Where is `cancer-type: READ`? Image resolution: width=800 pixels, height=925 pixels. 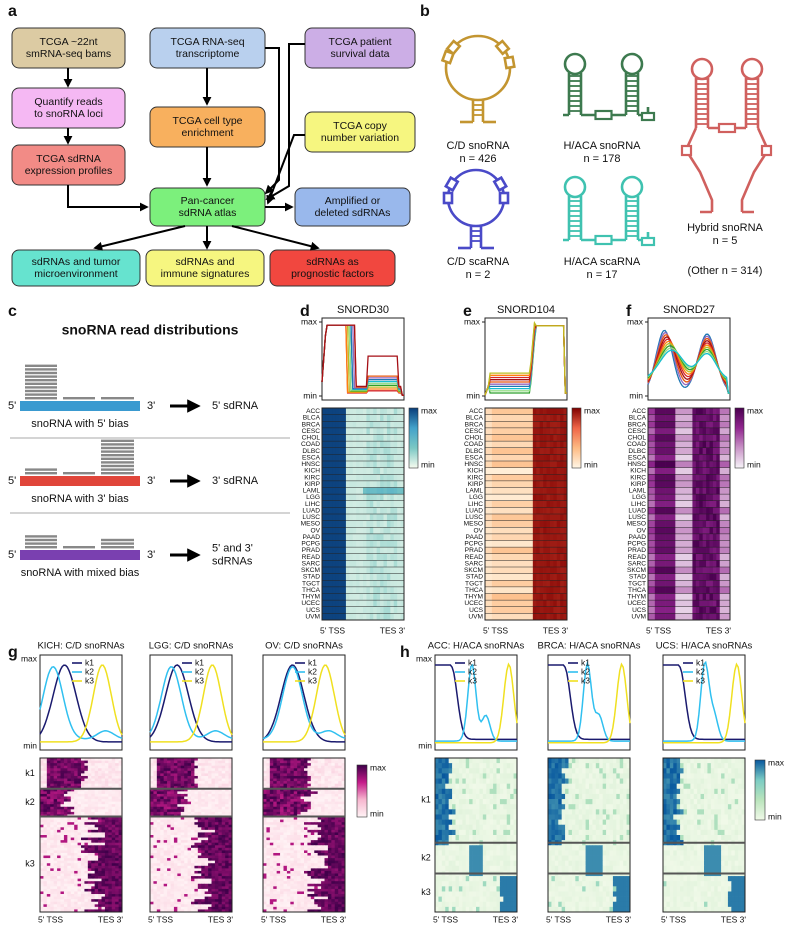
cancer-type: READ is located at coordinates (311, 557).